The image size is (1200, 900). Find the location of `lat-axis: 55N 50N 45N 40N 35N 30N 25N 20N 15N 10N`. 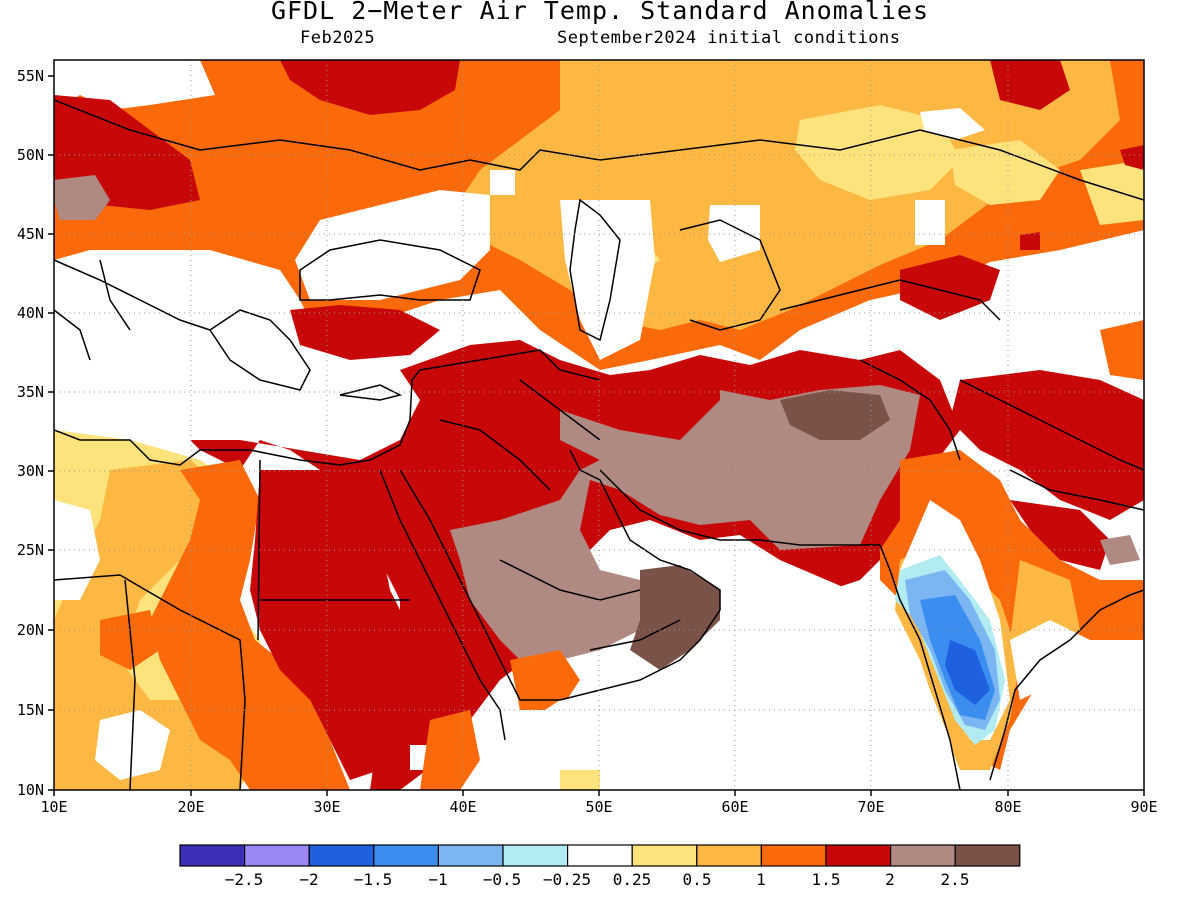

lat-axis: 55N 50N 45N 40N 35N 30N 25N 20N 15N 10N is located at coordinates (30, 433).